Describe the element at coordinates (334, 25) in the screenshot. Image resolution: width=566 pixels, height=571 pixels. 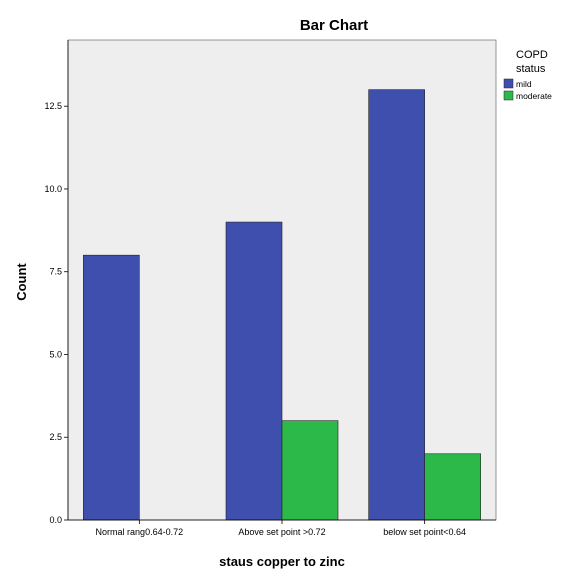
I see `chart-title: Bar Chart` at that location.